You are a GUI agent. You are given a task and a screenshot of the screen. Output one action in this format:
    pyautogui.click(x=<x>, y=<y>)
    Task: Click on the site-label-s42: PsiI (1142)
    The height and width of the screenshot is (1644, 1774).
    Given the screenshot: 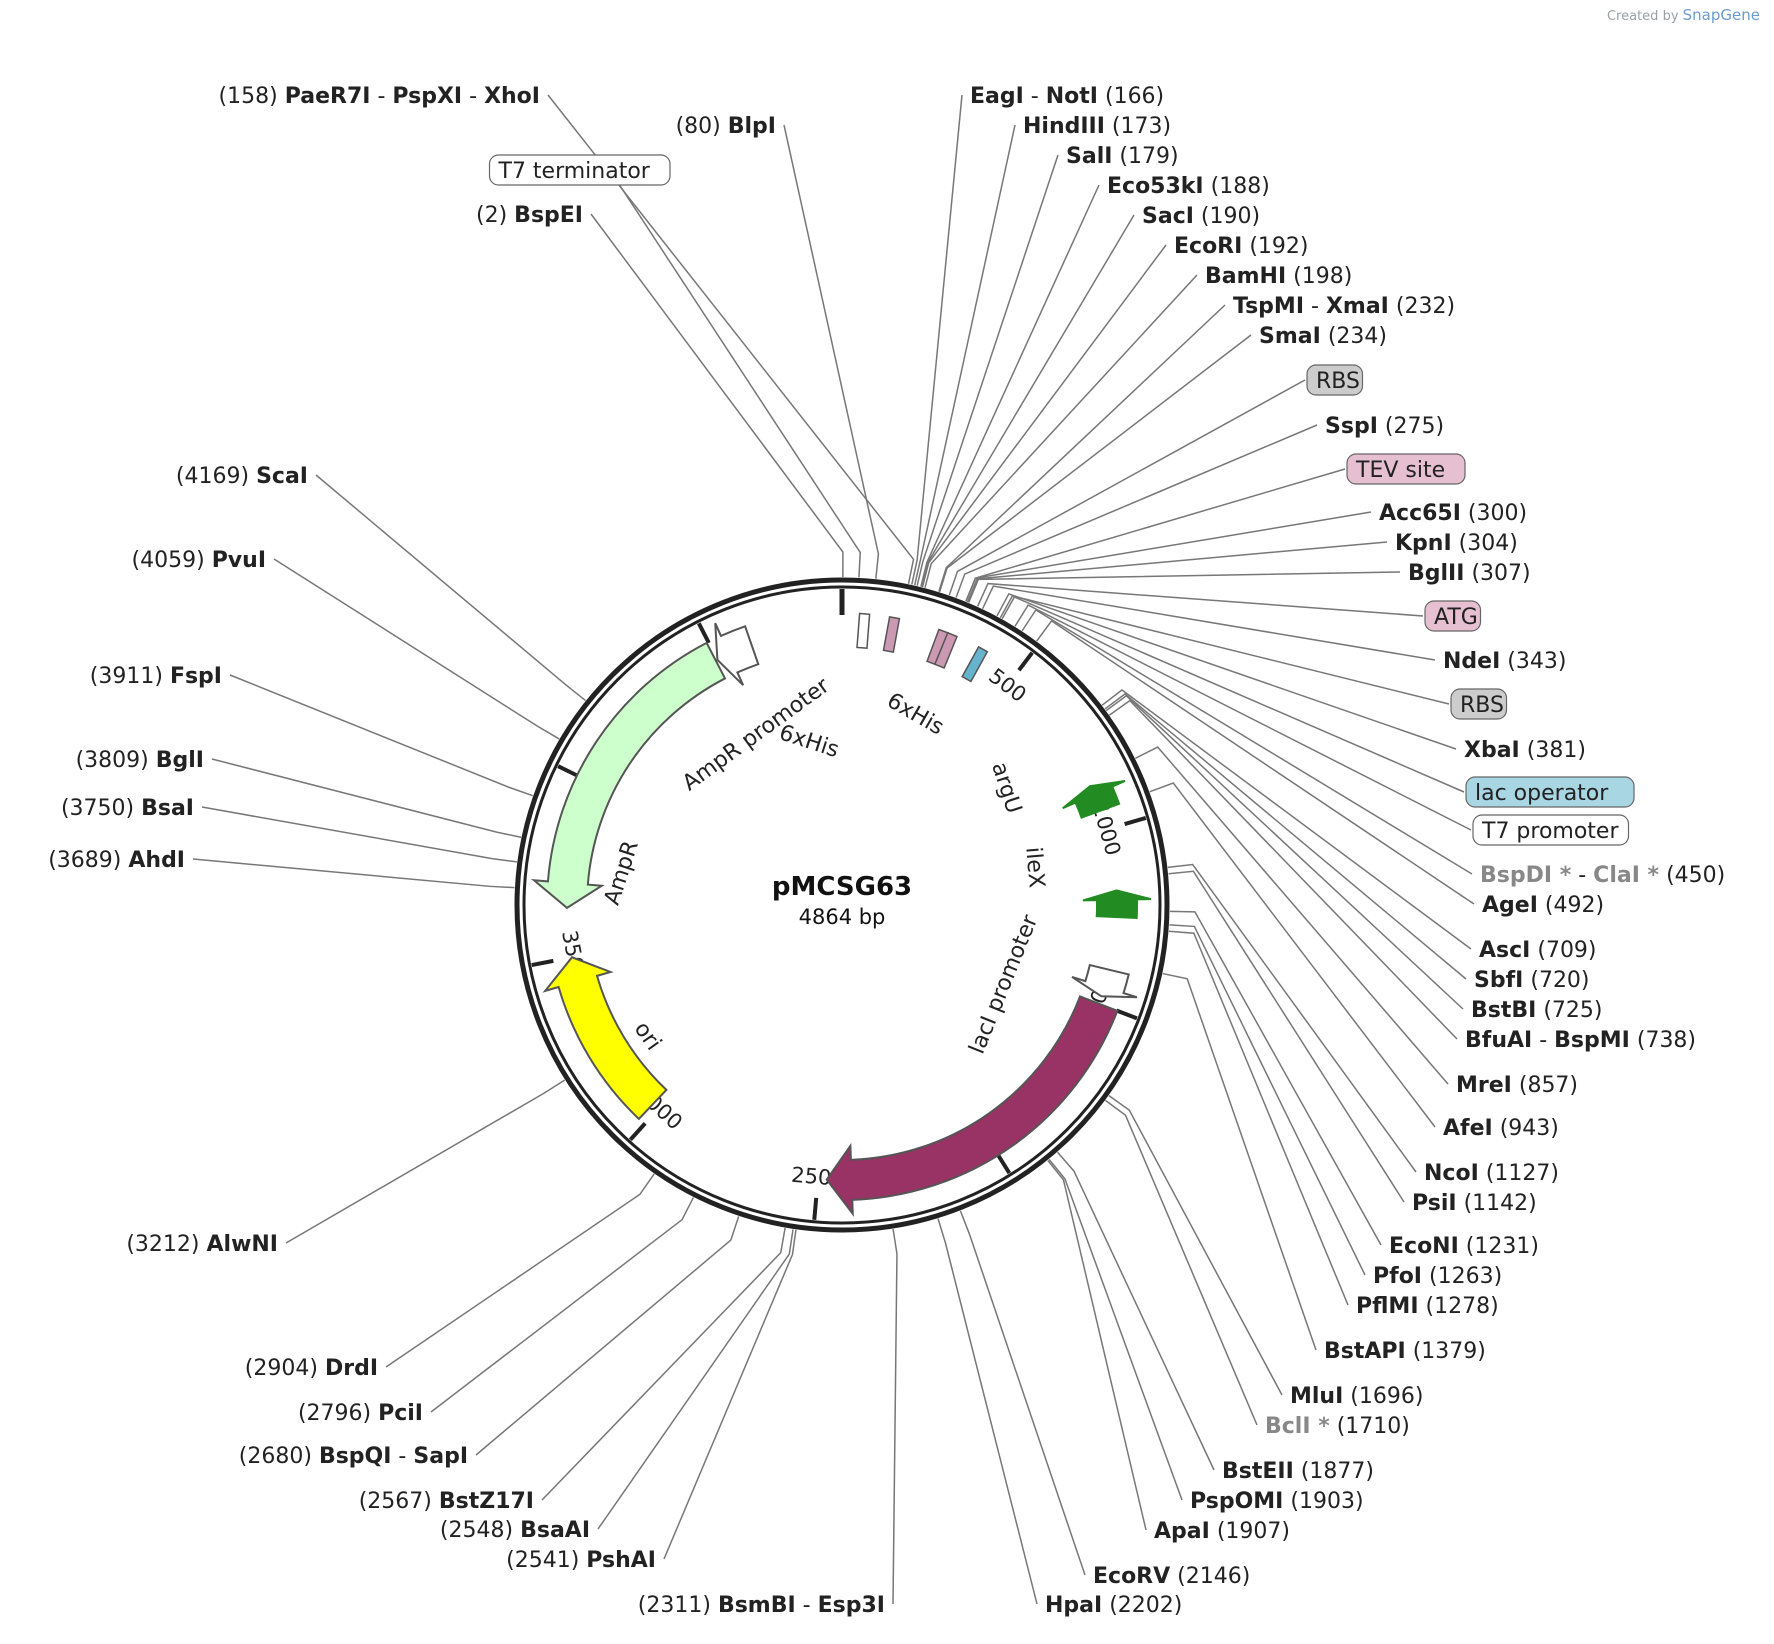 What is the action you would take?
    pyautogui.click(x=1474, y=1203)
    